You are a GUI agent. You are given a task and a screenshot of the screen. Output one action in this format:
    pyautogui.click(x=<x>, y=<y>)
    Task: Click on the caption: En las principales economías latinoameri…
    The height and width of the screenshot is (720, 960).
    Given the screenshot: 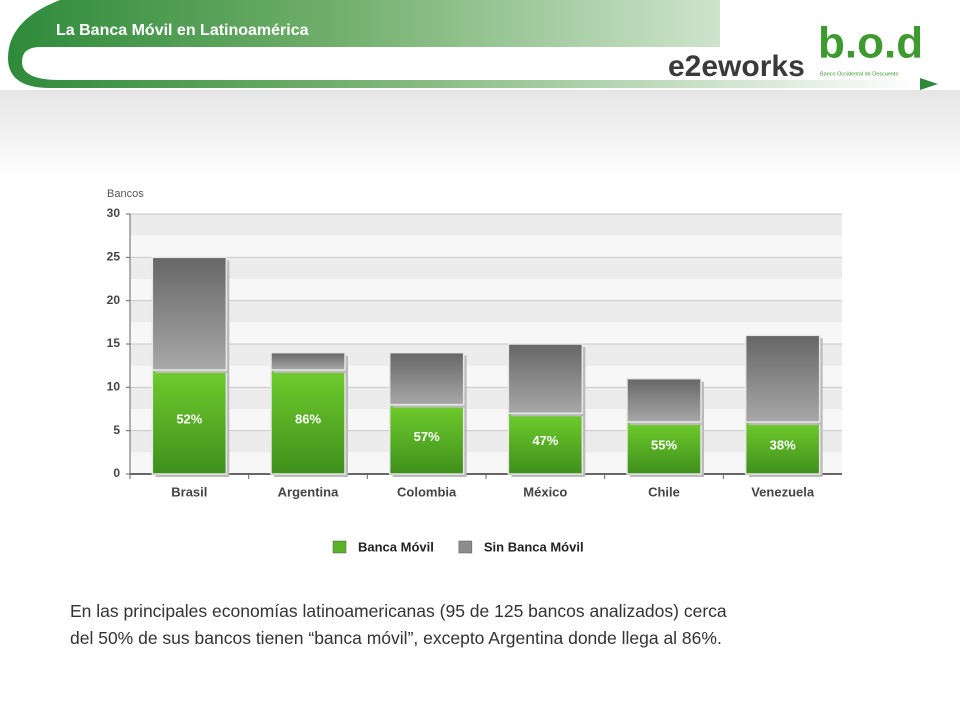 What is the action you would take?
    pyautogui.click(x=500, y=625)
    